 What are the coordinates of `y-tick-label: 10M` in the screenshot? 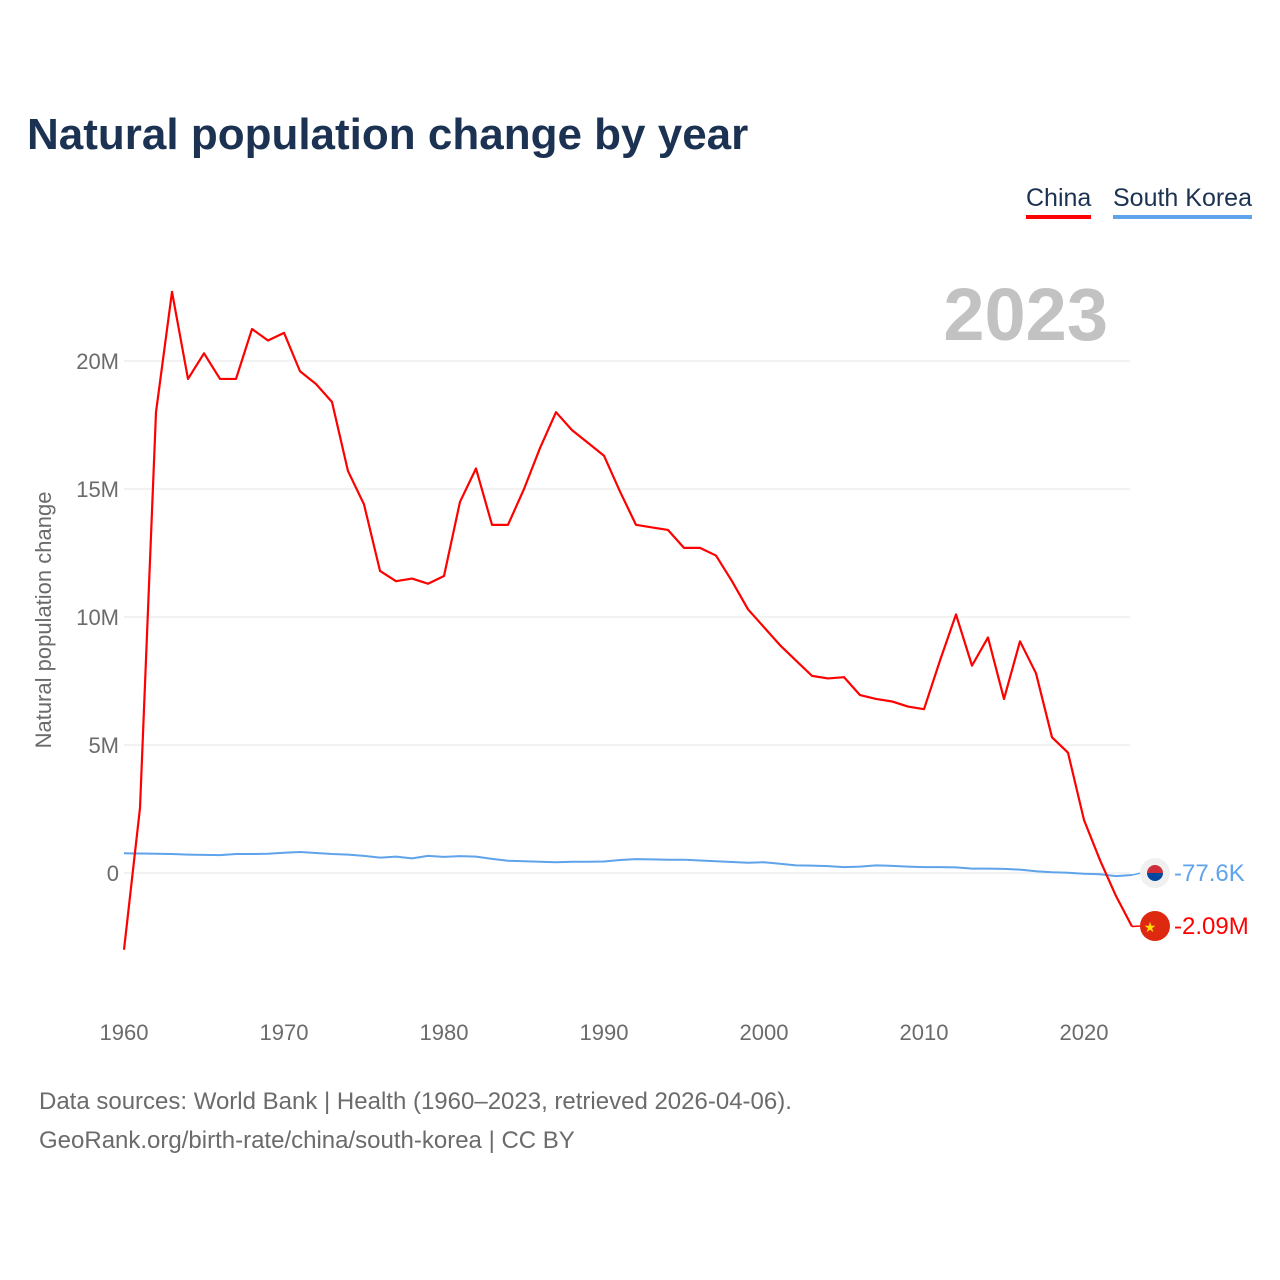 It's located at (97, 617).